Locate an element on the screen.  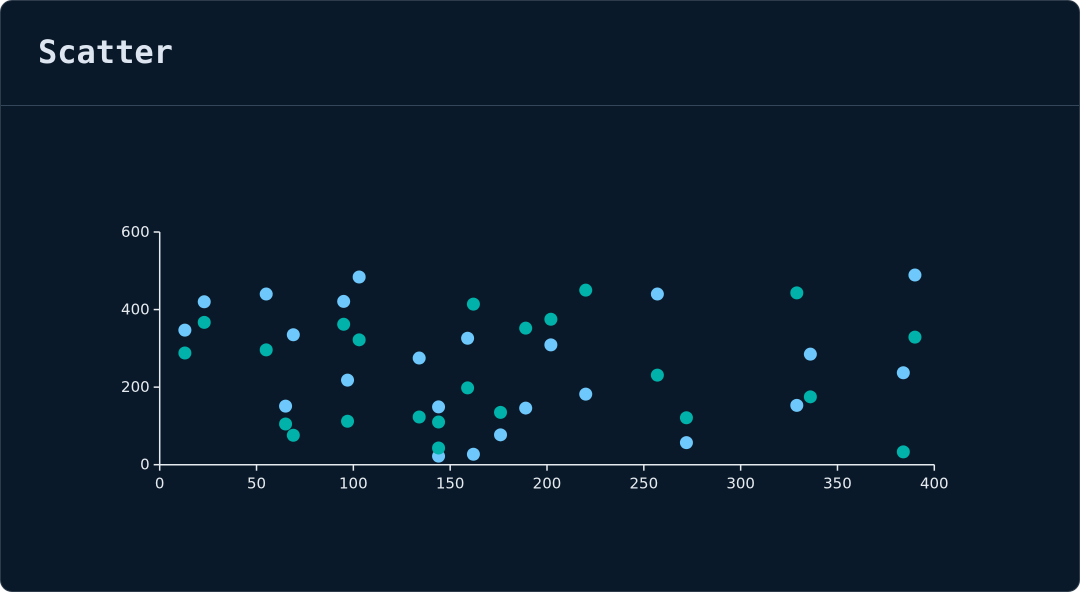
x-tick-label: 100 is located at coordinates (353, 484).